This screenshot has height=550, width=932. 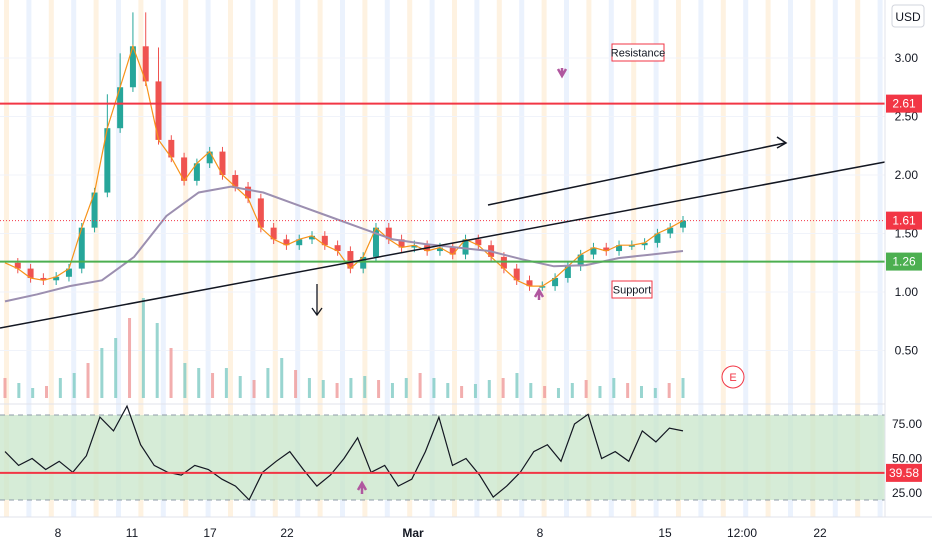 I want to click on resistance-label: Resistance, so click(x=638, y=52).